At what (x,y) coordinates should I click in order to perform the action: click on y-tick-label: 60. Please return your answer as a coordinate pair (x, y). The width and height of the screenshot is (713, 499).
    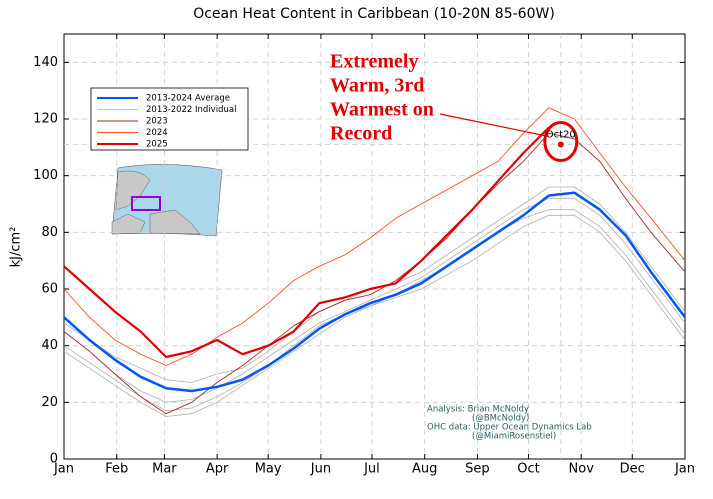
    Looking at the image, I should click on (49, 289).